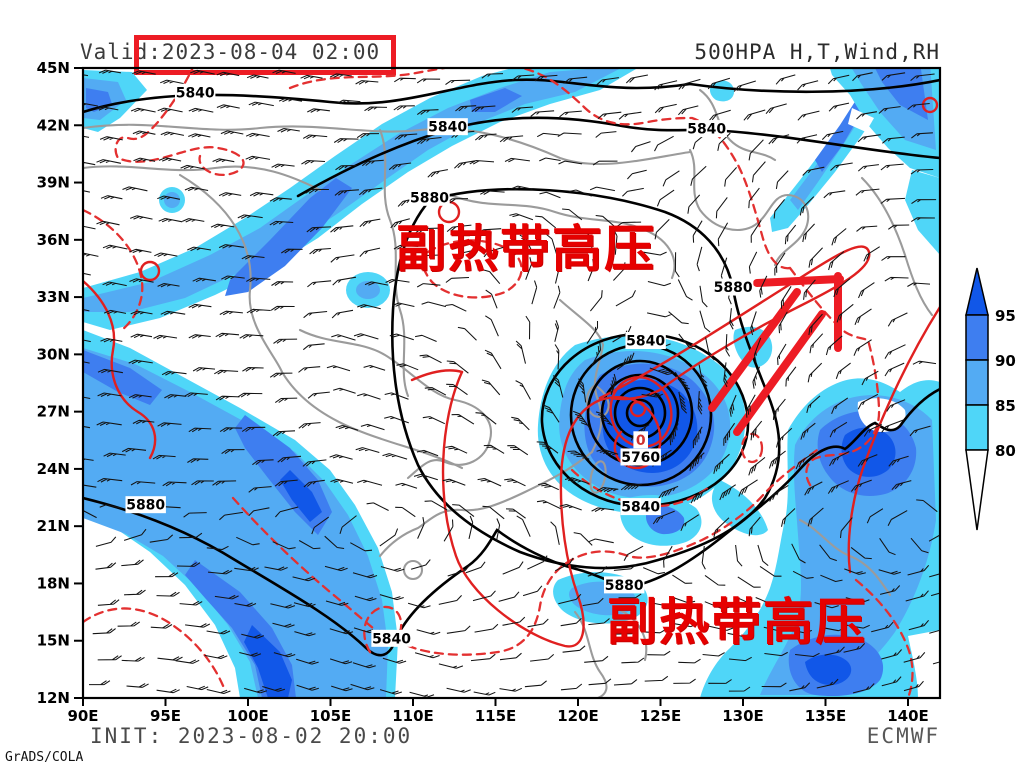 The image size is (1024, 768). I want to click on colorbar-level-label: 90, so click(1005, 361).